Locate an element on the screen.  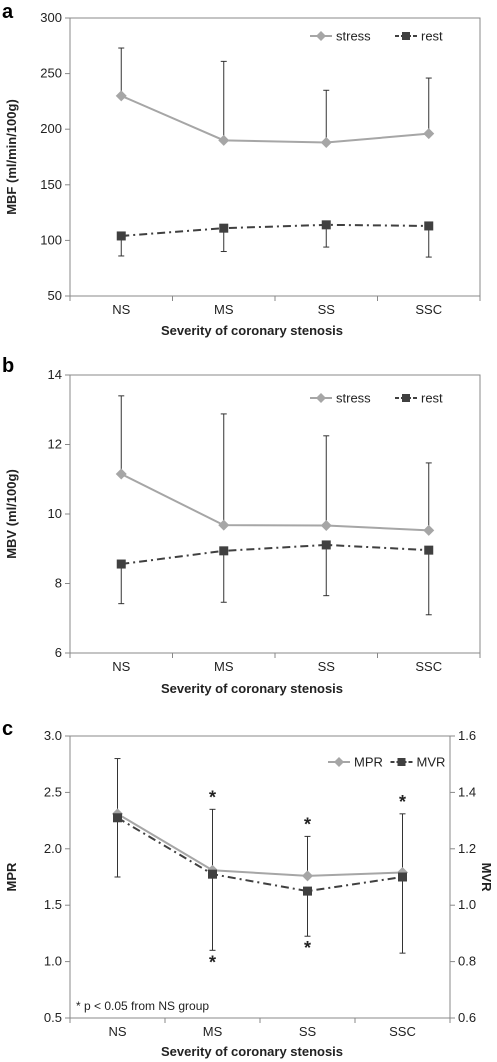
legend-a: stress rest is located at coordinates (376, 36).